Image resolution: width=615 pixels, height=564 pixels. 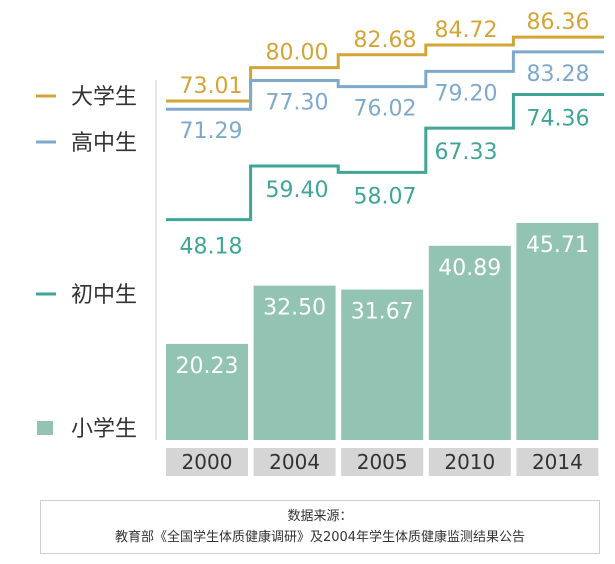 What do you see at coordinates (466, 152) in the screenshot?
I see `line-value-label: 67.33` at bounding box center [466, 152].